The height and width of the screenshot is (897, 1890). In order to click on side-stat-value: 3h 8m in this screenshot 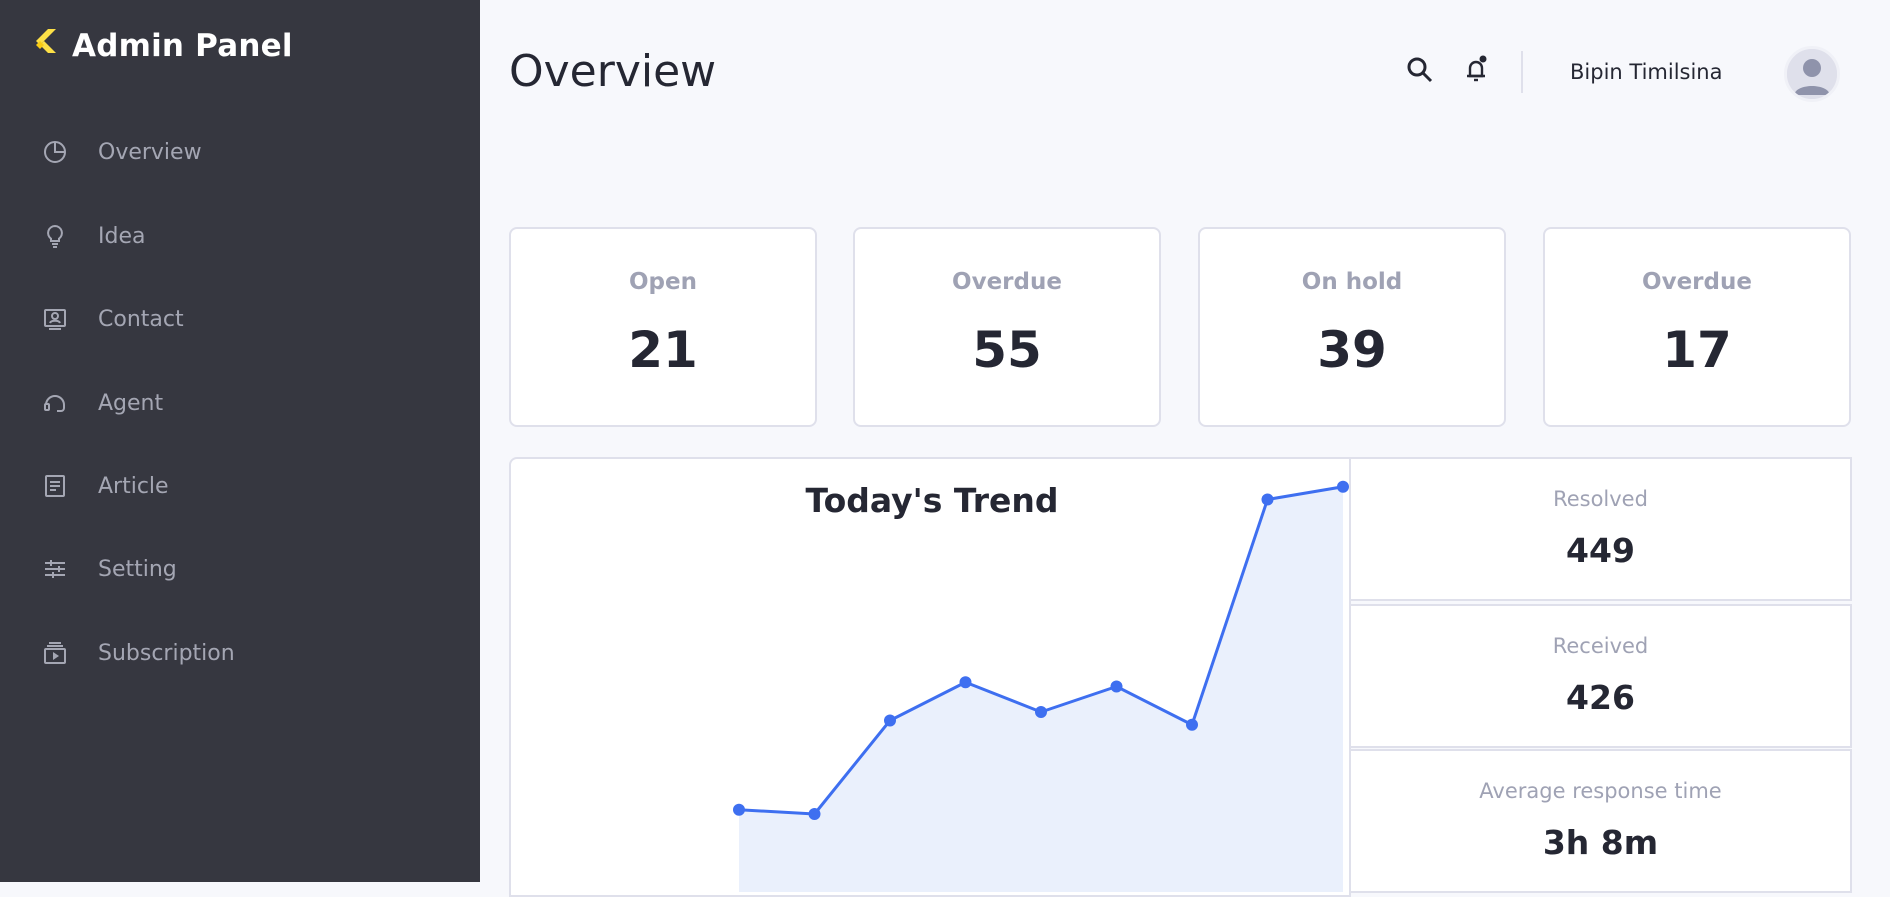, I will do `click(1600, 842)`.